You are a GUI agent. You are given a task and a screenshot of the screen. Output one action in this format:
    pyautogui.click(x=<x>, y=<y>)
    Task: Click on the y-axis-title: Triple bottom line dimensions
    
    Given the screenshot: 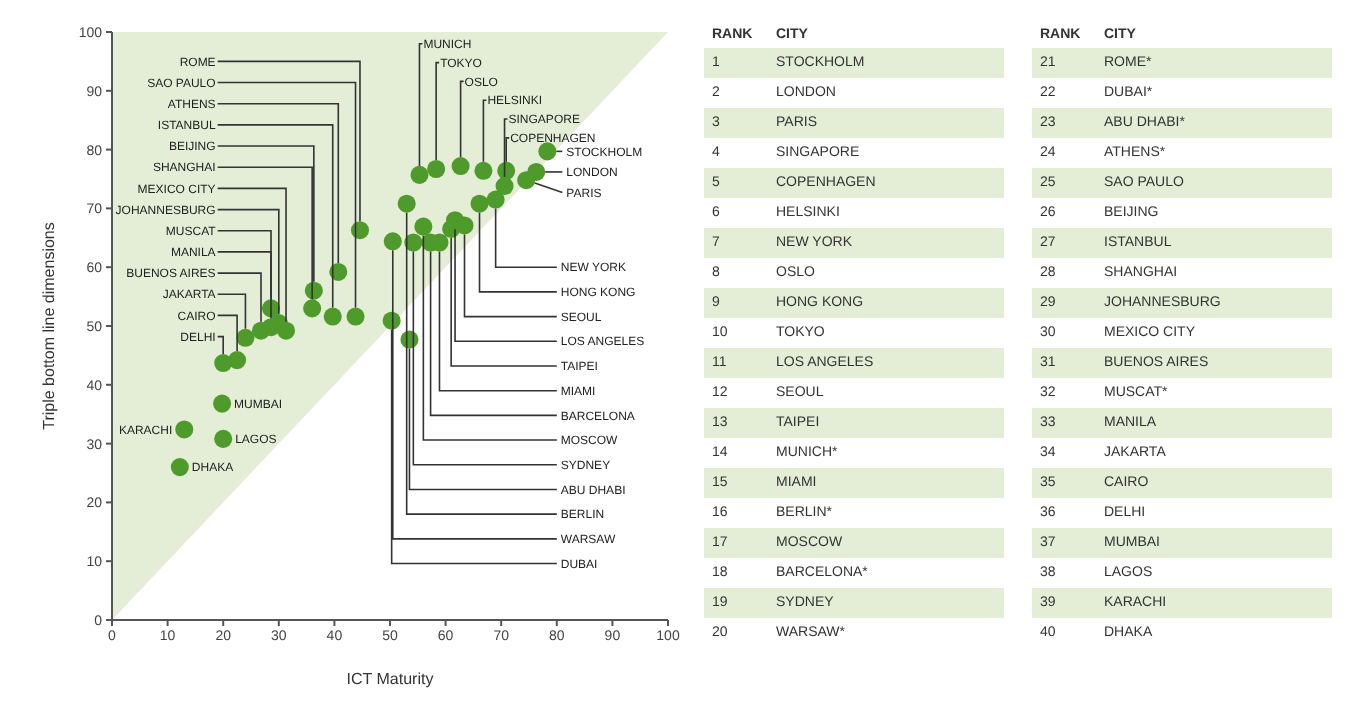 What is the action you would take?
    pyautogui.click(x=48, y=326)
    